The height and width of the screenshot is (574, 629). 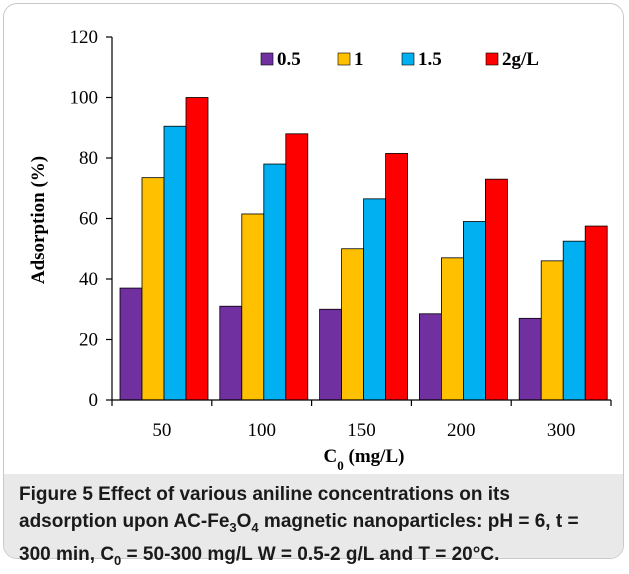 I want to click on x-axis-title-sub: 0, so click(x=340, y=464).